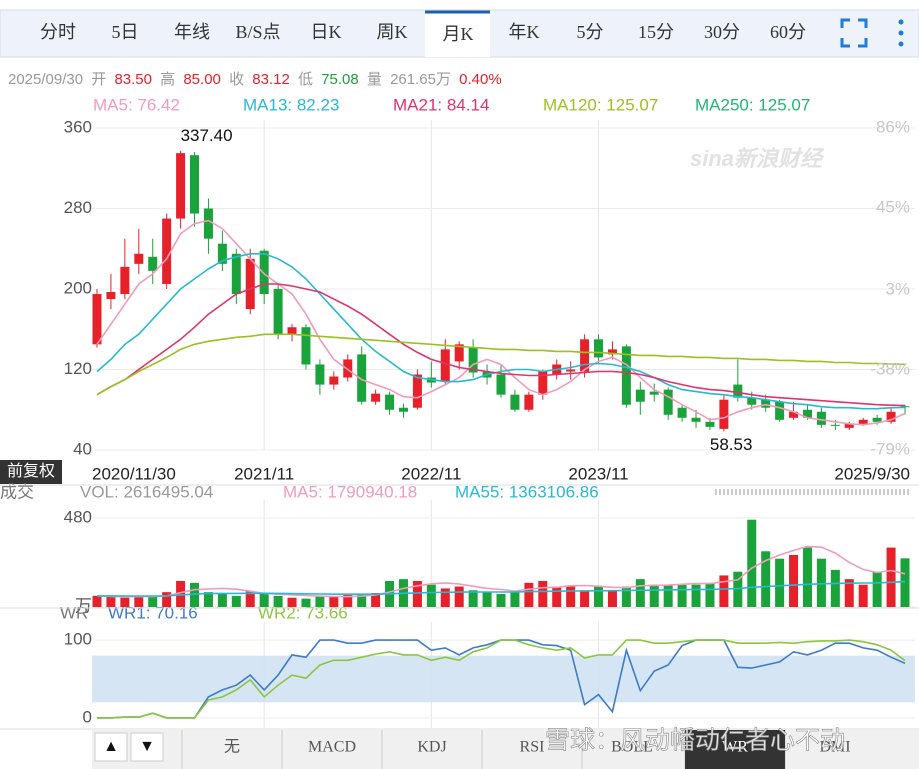 The width and height of the screenshot is (919, 769). I want to click on tab: 月K, so click(458, 34).